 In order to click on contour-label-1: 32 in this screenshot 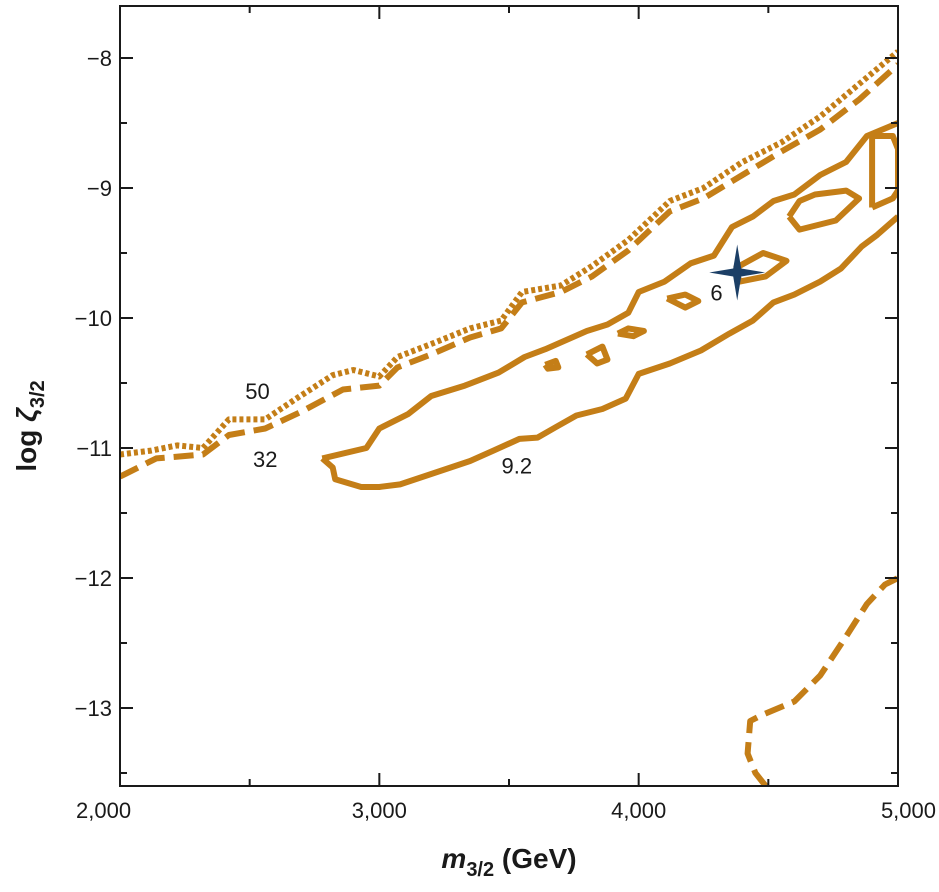, I will do `click(265, 459)`.